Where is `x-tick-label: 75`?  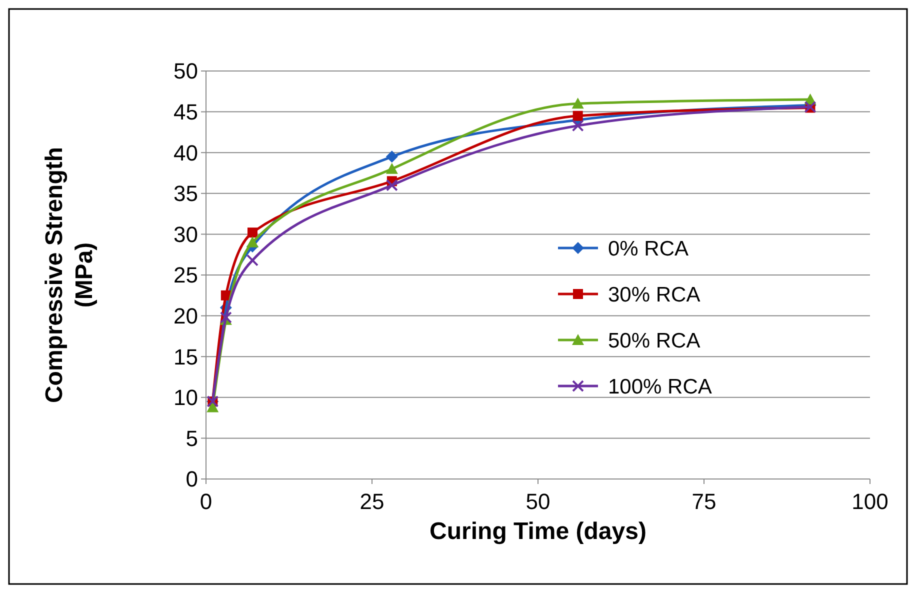
x-tick-label: 75 is located at coordinates (704, 501).